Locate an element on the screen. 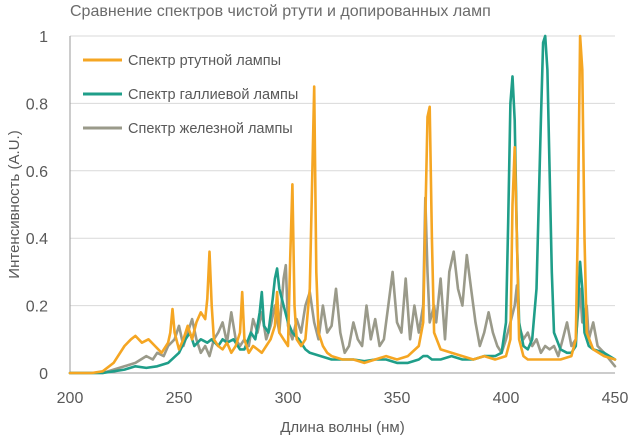  y-axis: 0 0.2 0.4 0.6 0.8 1 is located at coordinates (48, 206).